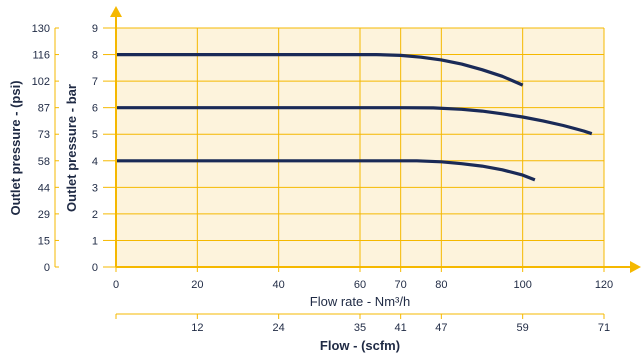 This screenshot has width=641, height=355. Describe the element at coordinates (71, 148) in the screenshot. I see `y-axis-title: Outlet pressure - bar` at that location.